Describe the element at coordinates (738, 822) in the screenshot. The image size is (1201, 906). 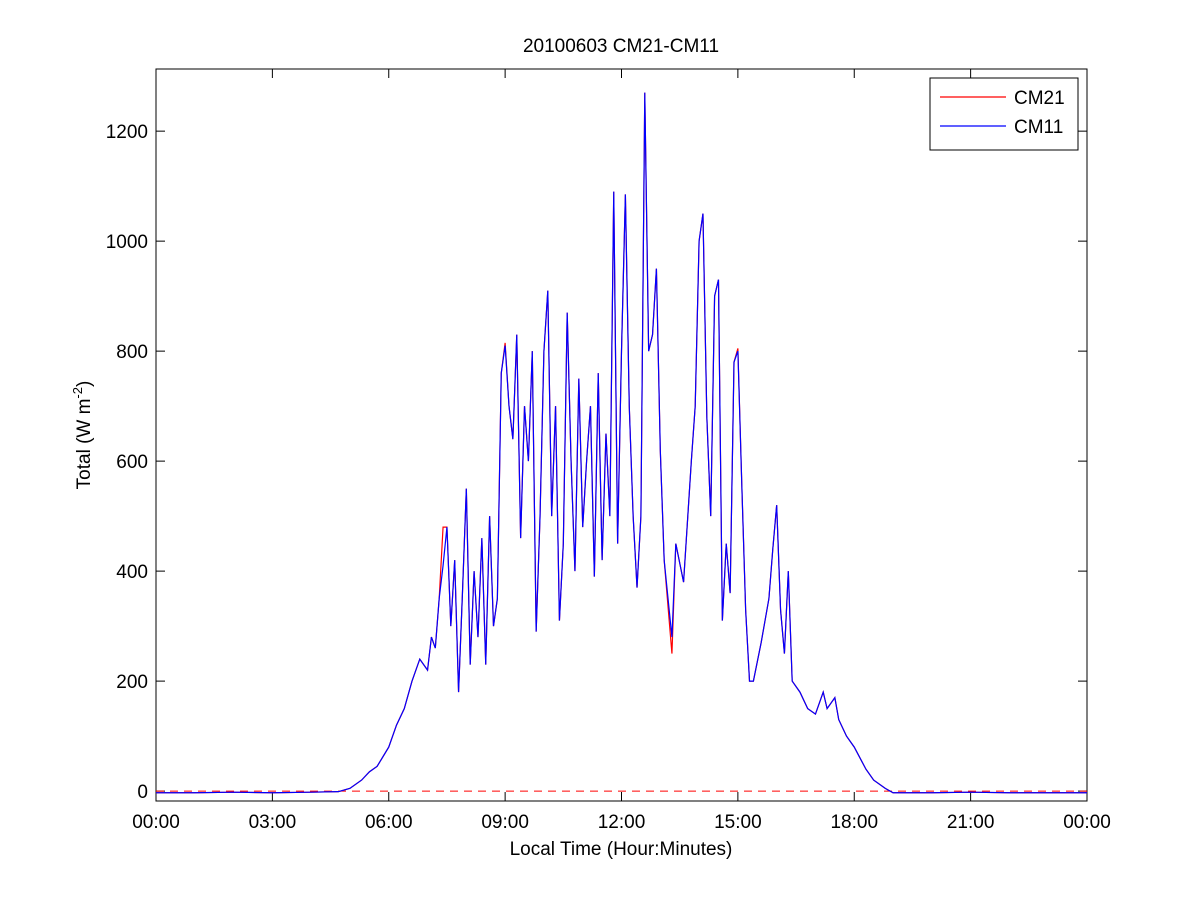
I see `x-tick-label: 15:00` at that location.